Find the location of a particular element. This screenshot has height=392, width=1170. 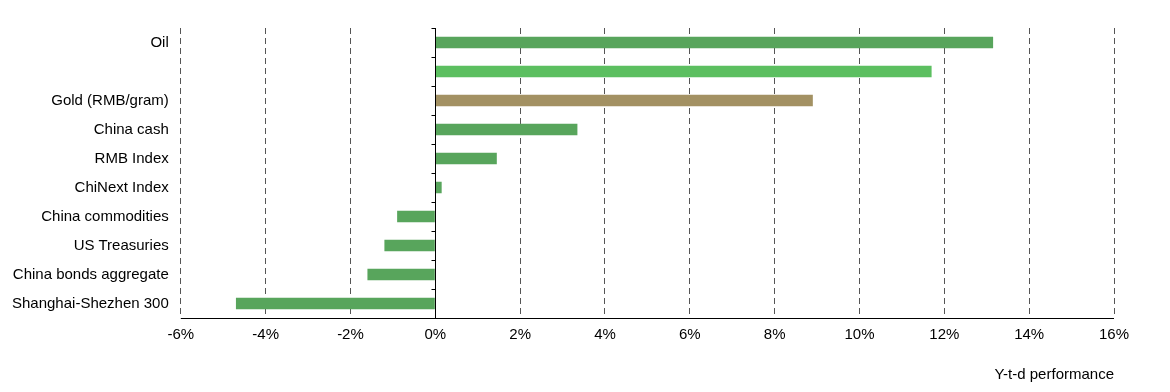

y-tick-label: US Treasuries is located at coordinates (121, 244).